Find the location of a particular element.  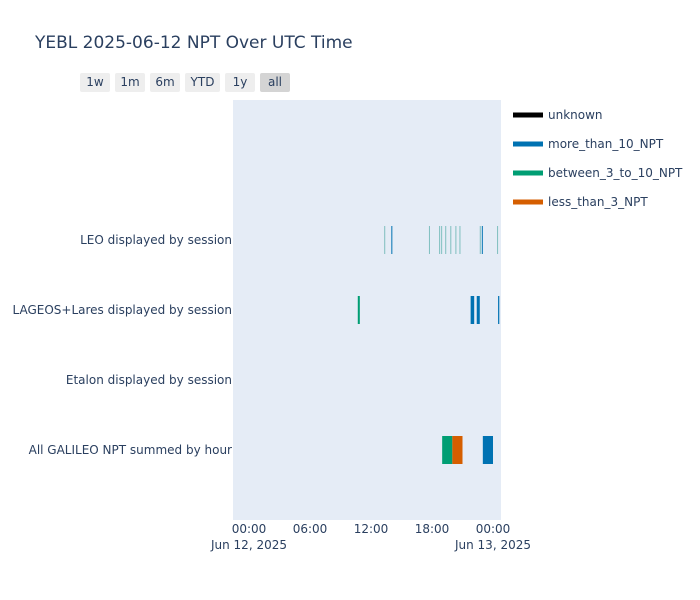

range-button-1w: 1w is located at coordinates (95, 82).